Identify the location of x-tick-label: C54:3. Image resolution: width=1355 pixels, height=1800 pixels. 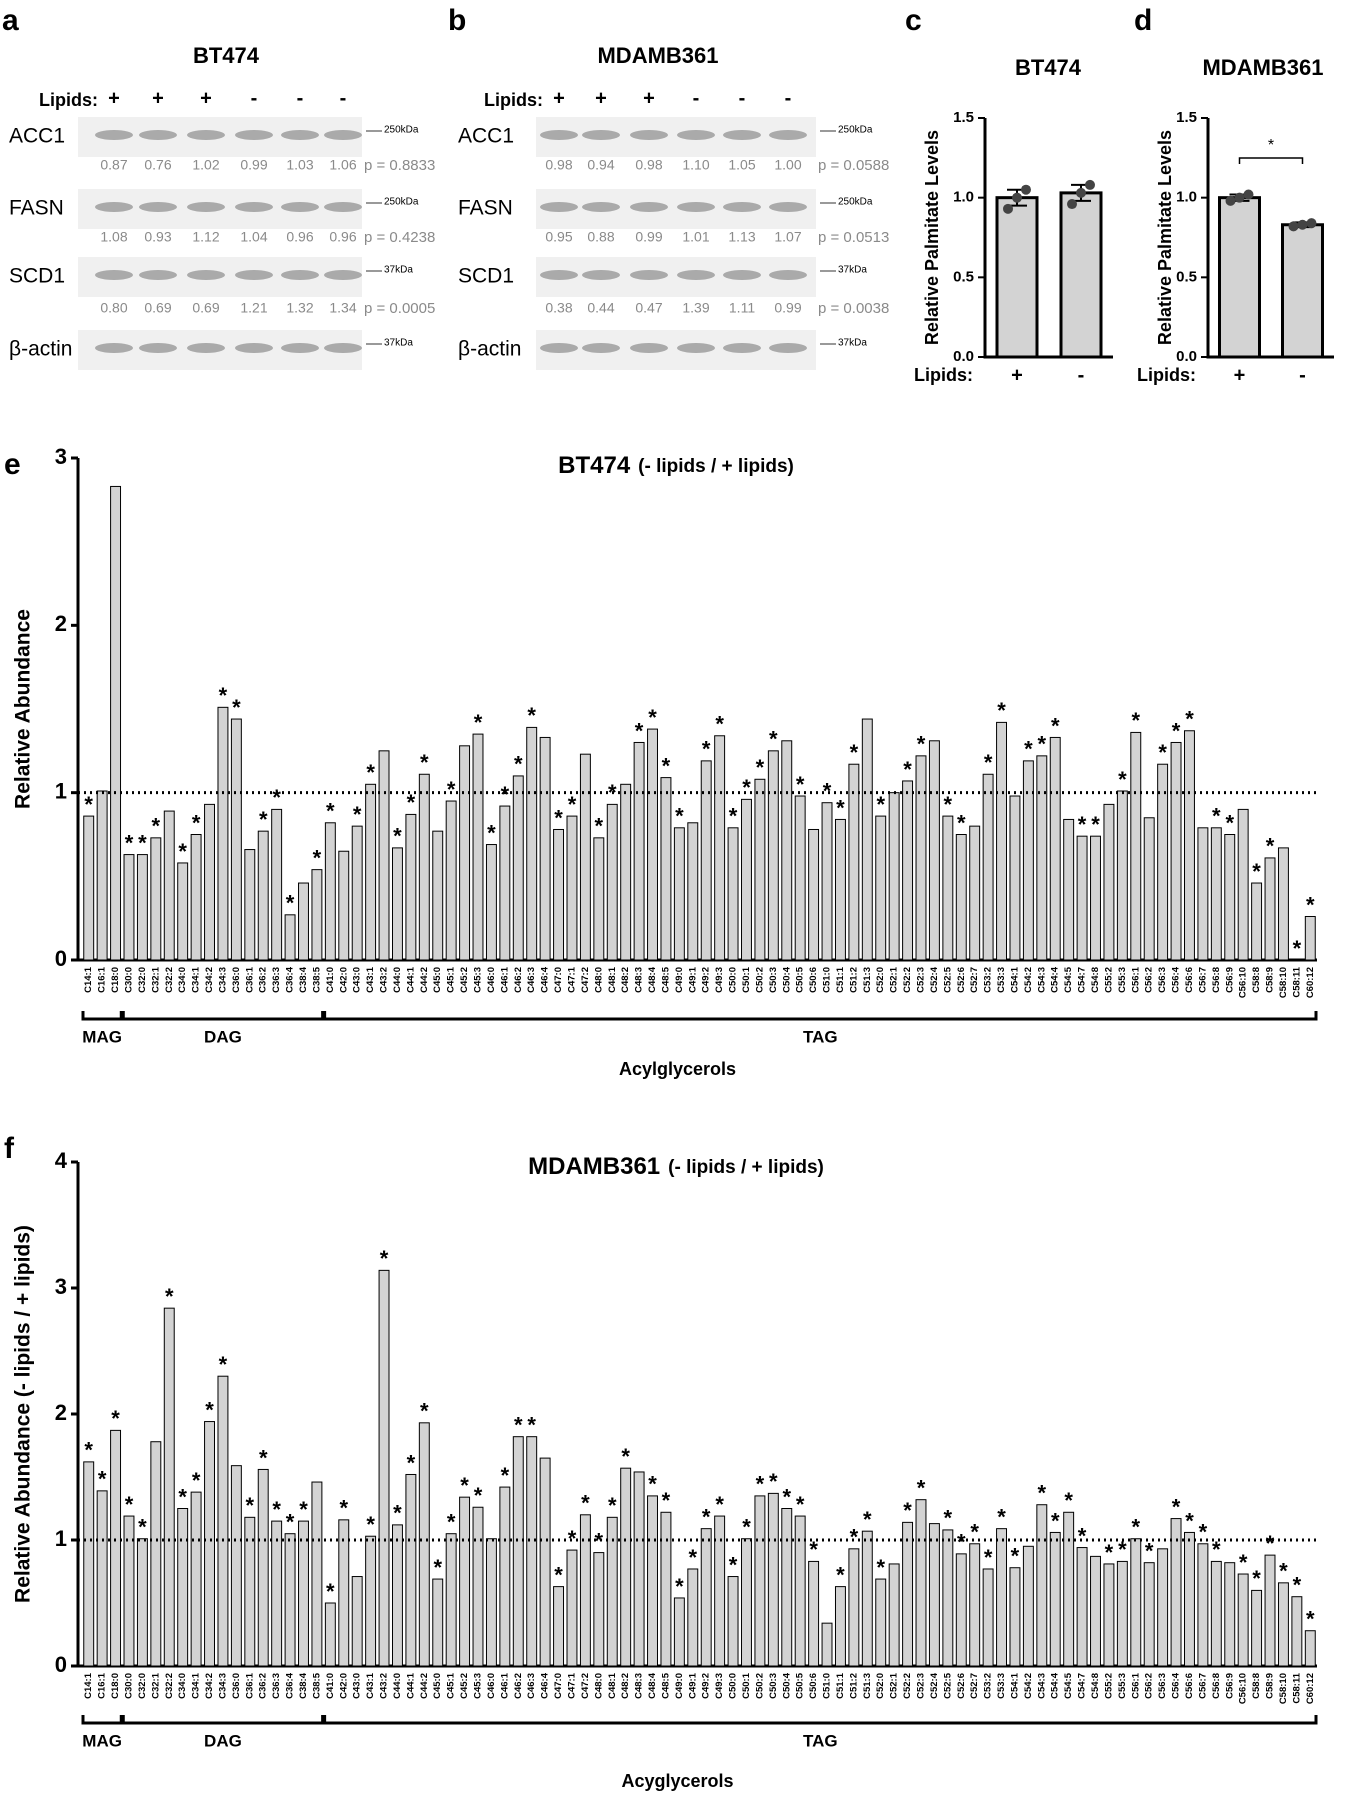
(1041, 980).